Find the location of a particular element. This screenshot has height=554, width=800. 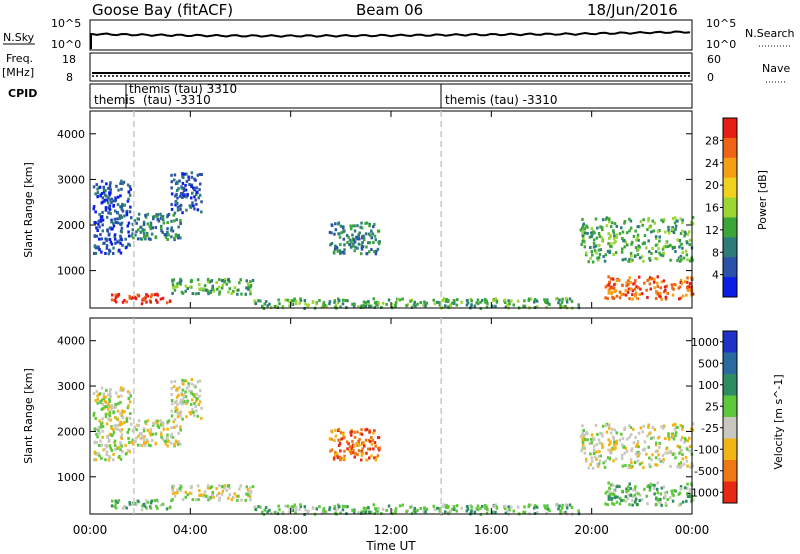

cpid-label: CPID is located at coordinates (22, 93).